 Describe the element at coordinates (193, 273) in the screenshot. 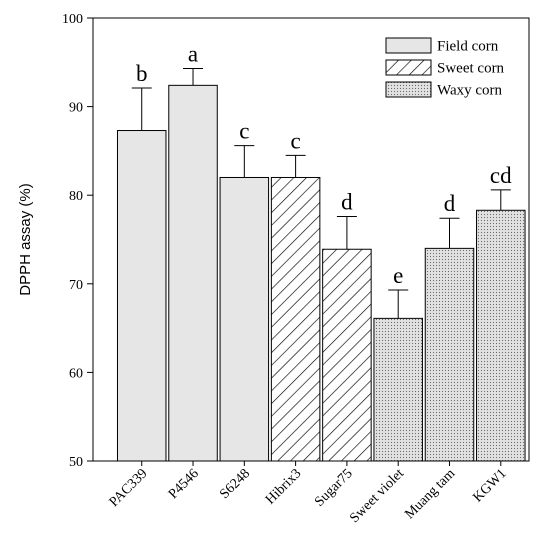

I see `bar-p4546` at that location.